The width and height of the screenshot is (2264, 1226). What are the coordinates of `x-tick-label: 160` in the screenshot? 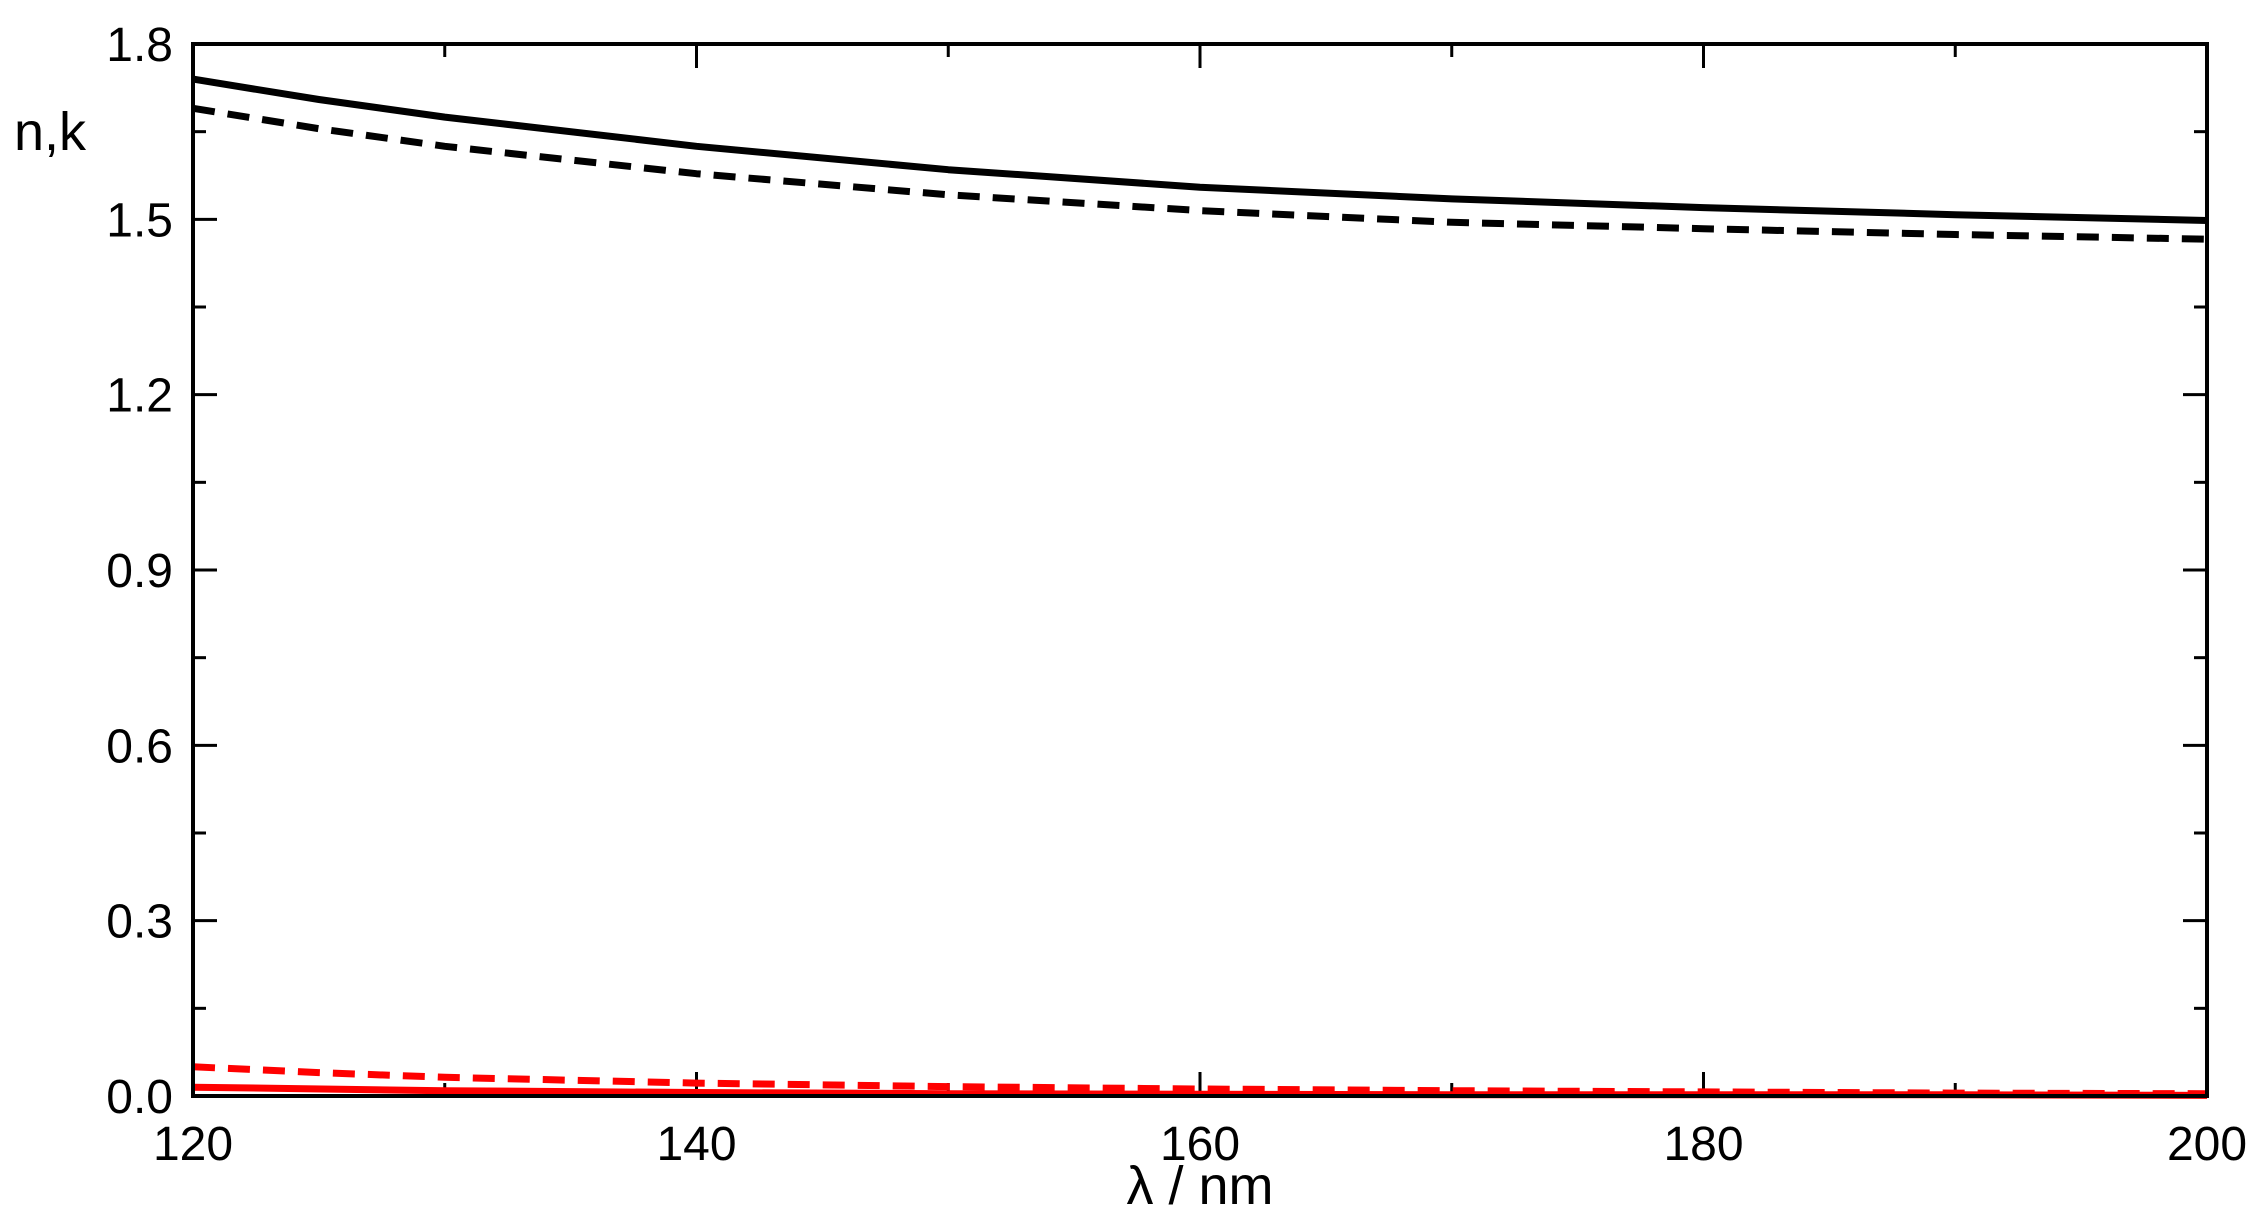 It's located at (1200, 1144).